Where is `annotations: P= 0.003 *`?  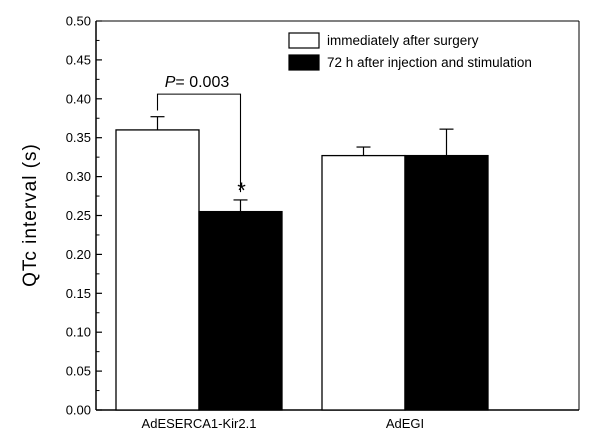 annotations: P= 0.003 * is located at coordinates (201, 138).